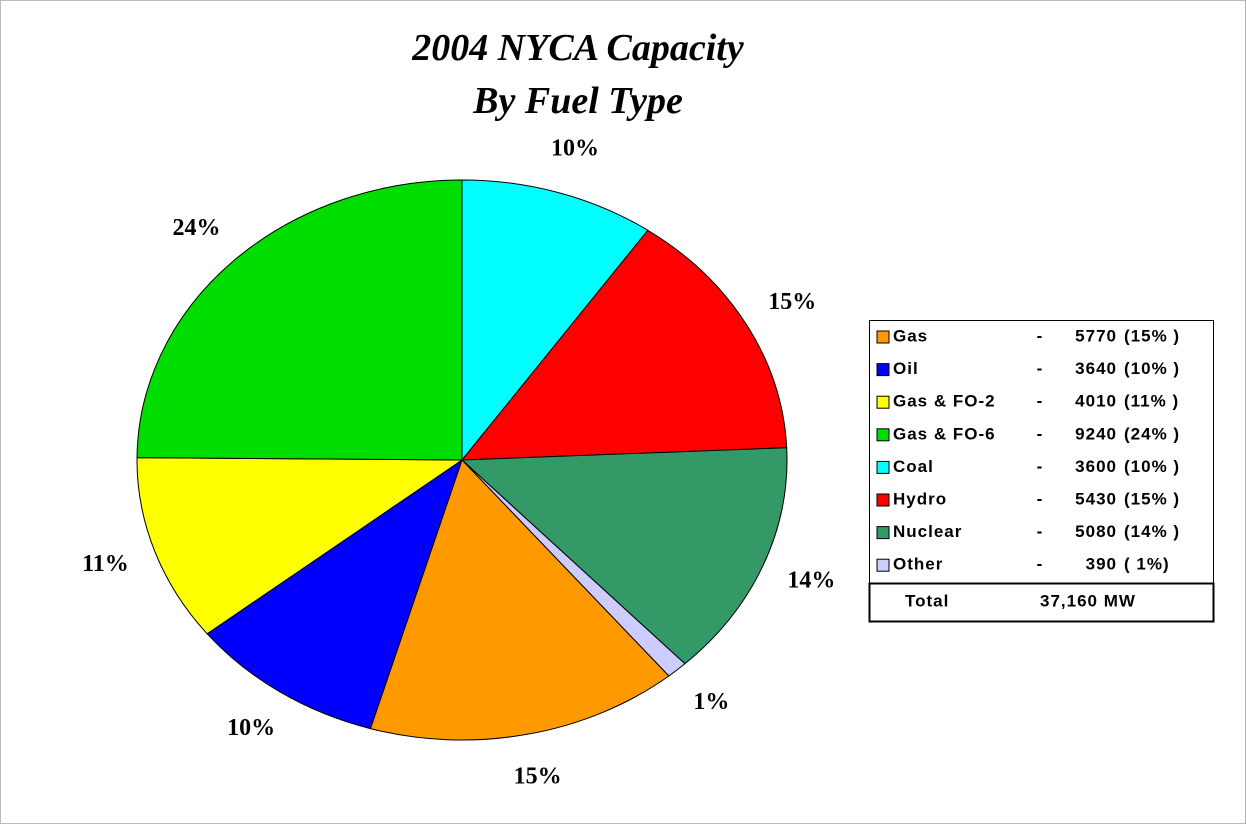 The width and height of the screenshot is (1246, 824). I want to click on legend-label: Hydro, so click(920, 498).